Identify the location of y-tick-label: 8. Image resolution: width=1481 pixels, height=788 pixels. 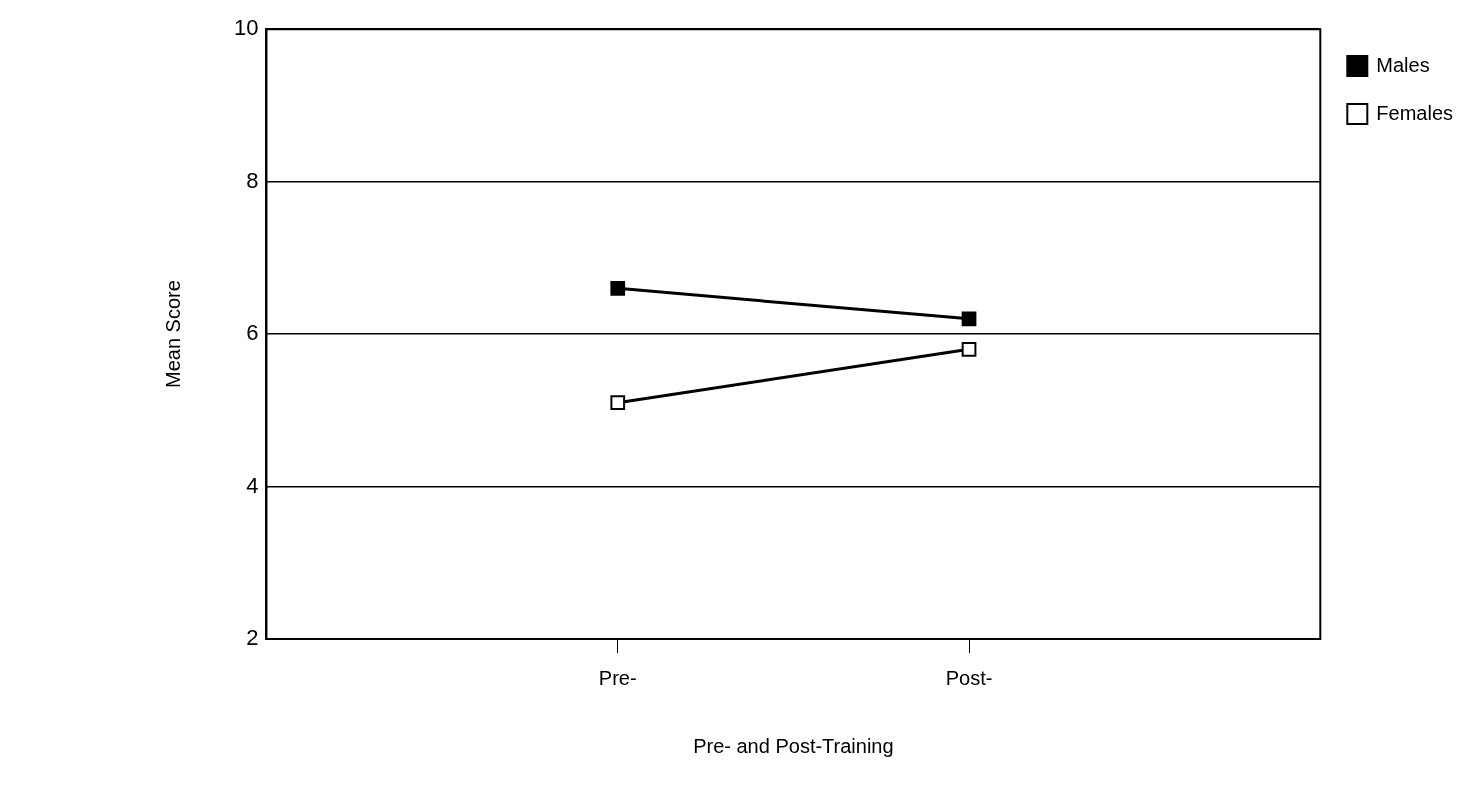
(252, 180).